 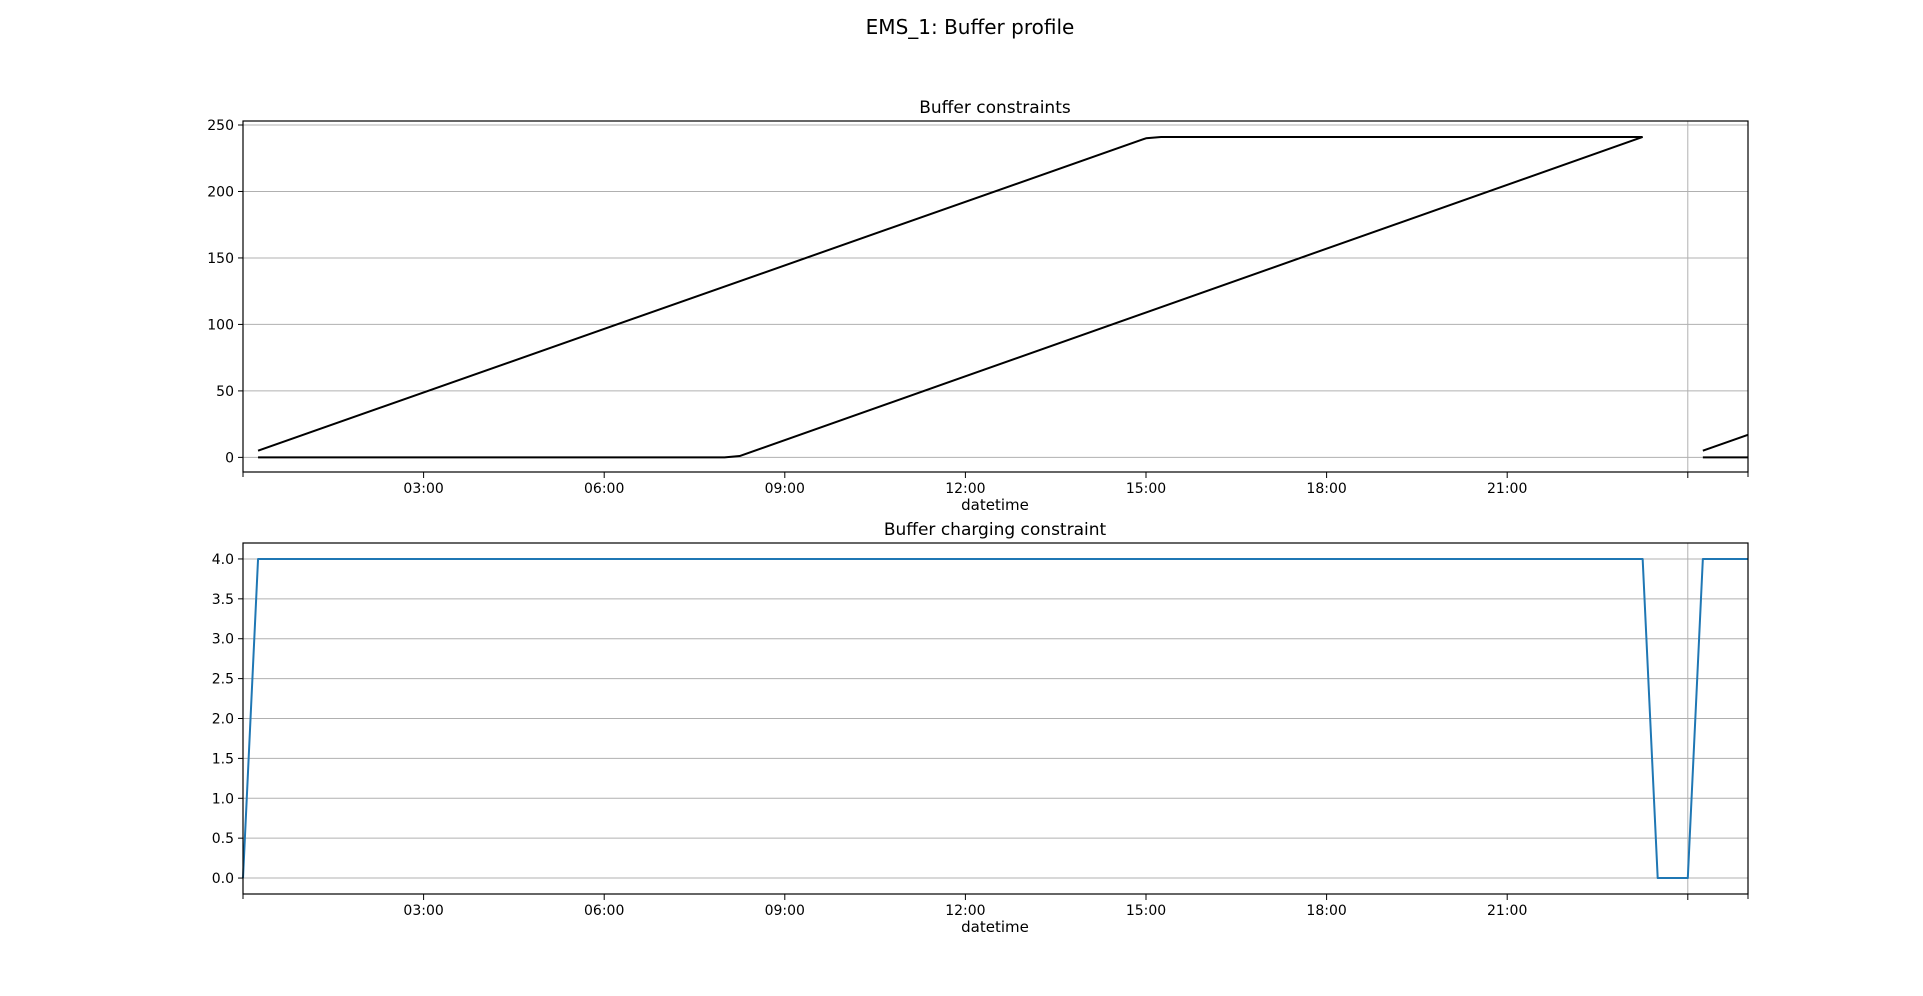 What do you see at coordinates (223, 640) in the screenshot?
I see `buffer-charging-y-tick-label-6: 3.0` at bounding box center [223, 640].